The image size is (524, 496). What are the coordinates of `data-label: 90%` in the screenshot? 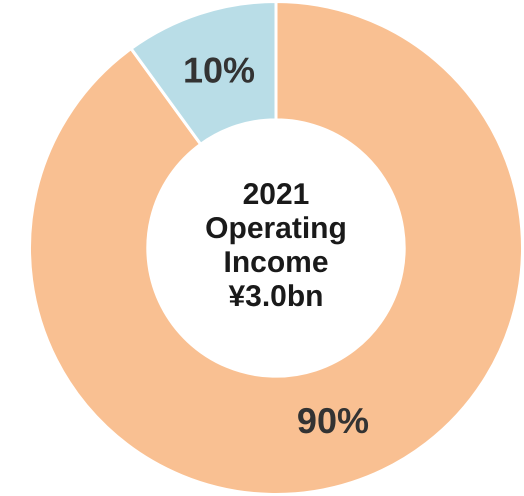 It's located at (332, 421).